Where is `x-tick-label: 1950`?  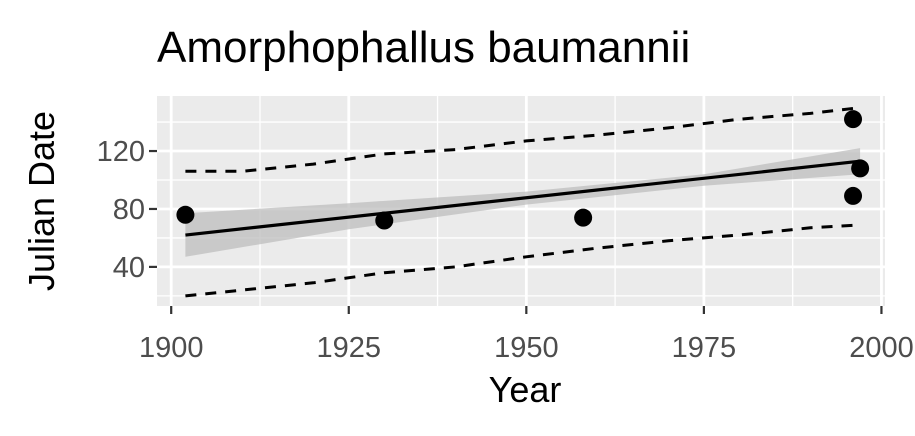
x-tick-label: 1950 is located at coordinates (526, 348).